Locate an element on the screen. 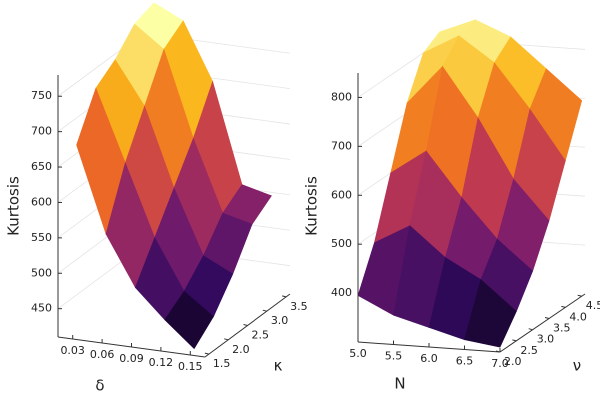 This screenshot has height=400, width=600. y-tick-label: 4.0 is located at coordinates (578, 316).